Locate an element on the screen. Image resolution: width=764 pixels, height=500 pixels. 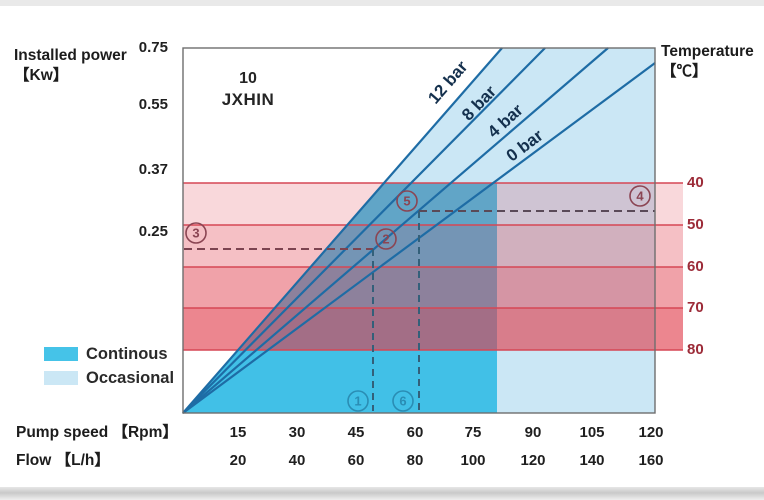
marker-5-circle is located at coordinates (407, 201).